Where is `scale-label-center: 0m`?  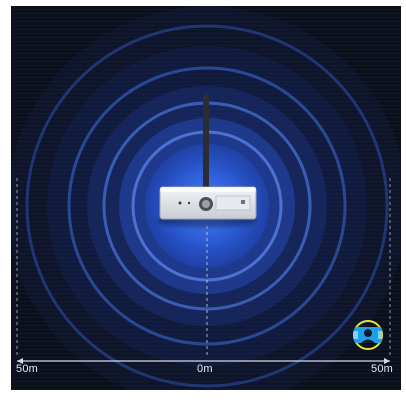
scale-label-center: 0m is located at coordinates (205, 369).